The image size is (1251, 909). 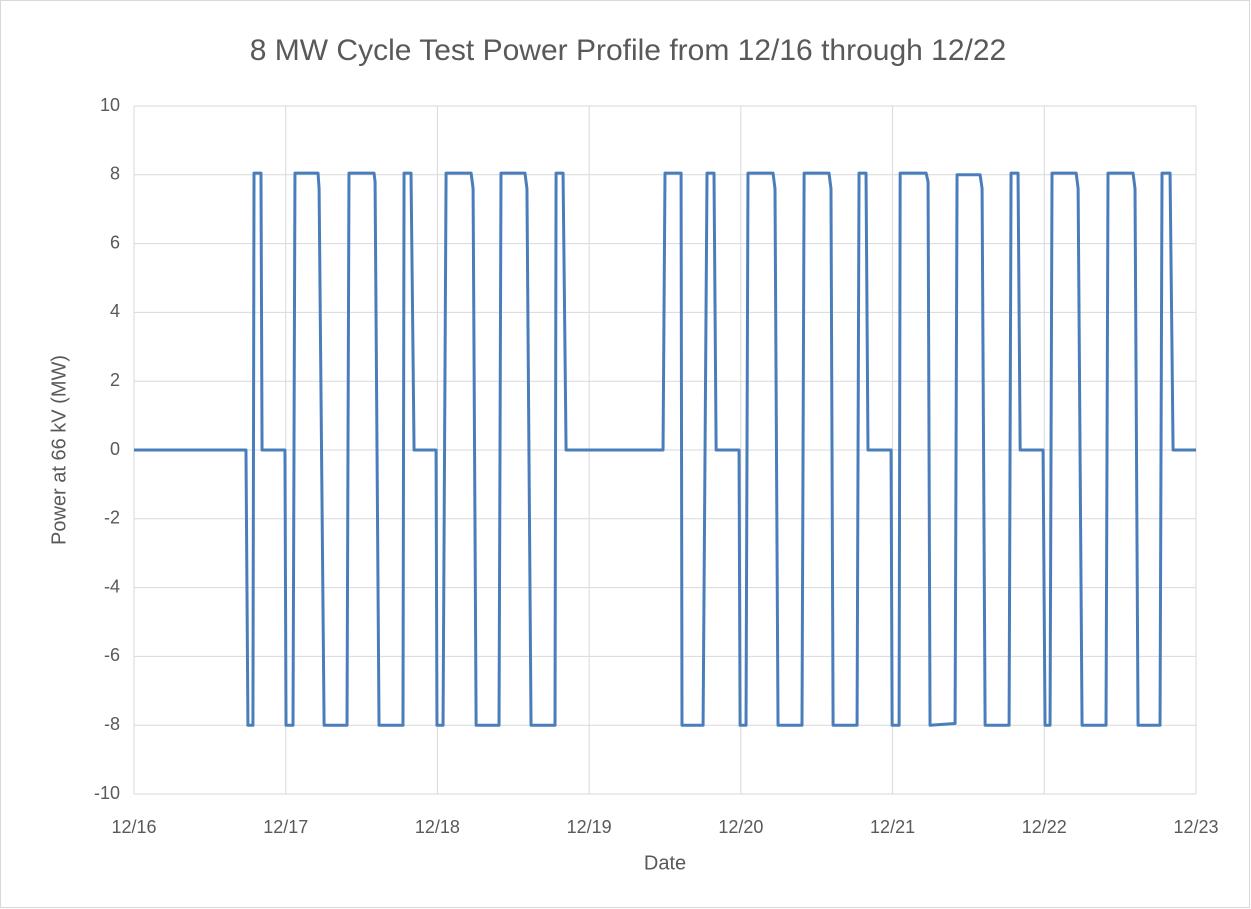 What do you see at coordinates (115, 380) in the screenshot?
I see `y-tick-label: 2` at bounding box center [115, 380].